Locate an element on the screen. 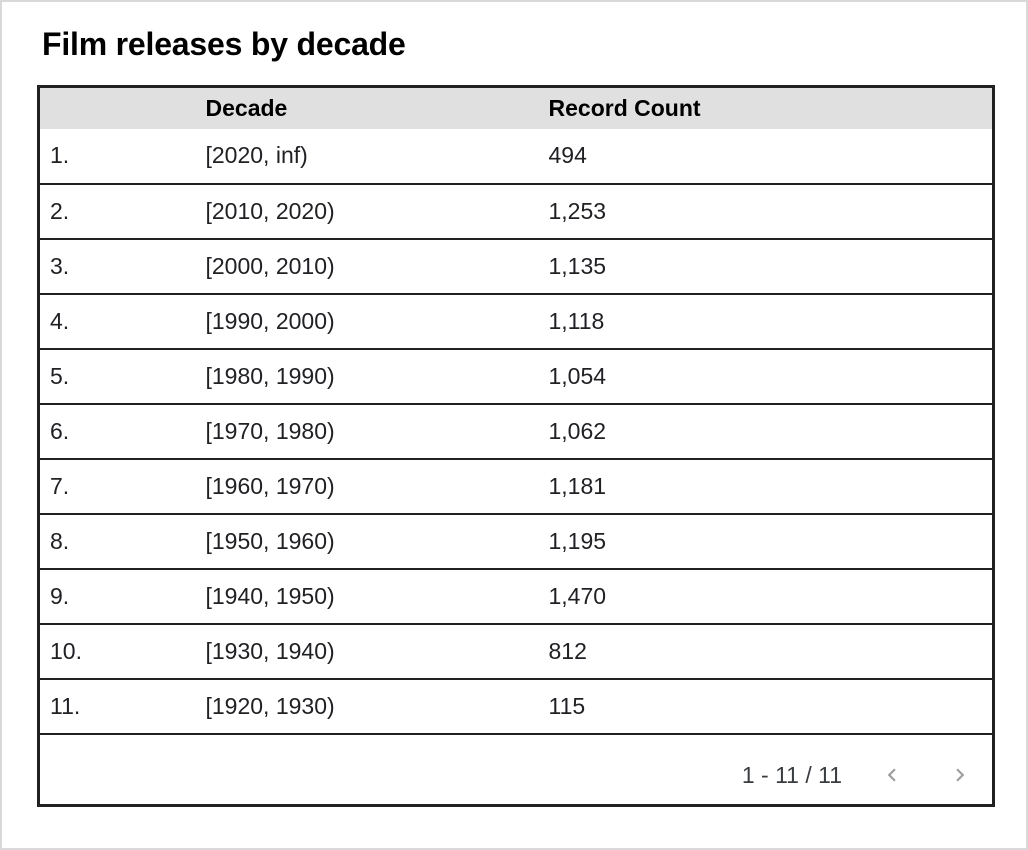 This screenshot has width=1028, height=850. table-row: 5. [1980, 1990) 1,054 is located at coordinates (516, 376).